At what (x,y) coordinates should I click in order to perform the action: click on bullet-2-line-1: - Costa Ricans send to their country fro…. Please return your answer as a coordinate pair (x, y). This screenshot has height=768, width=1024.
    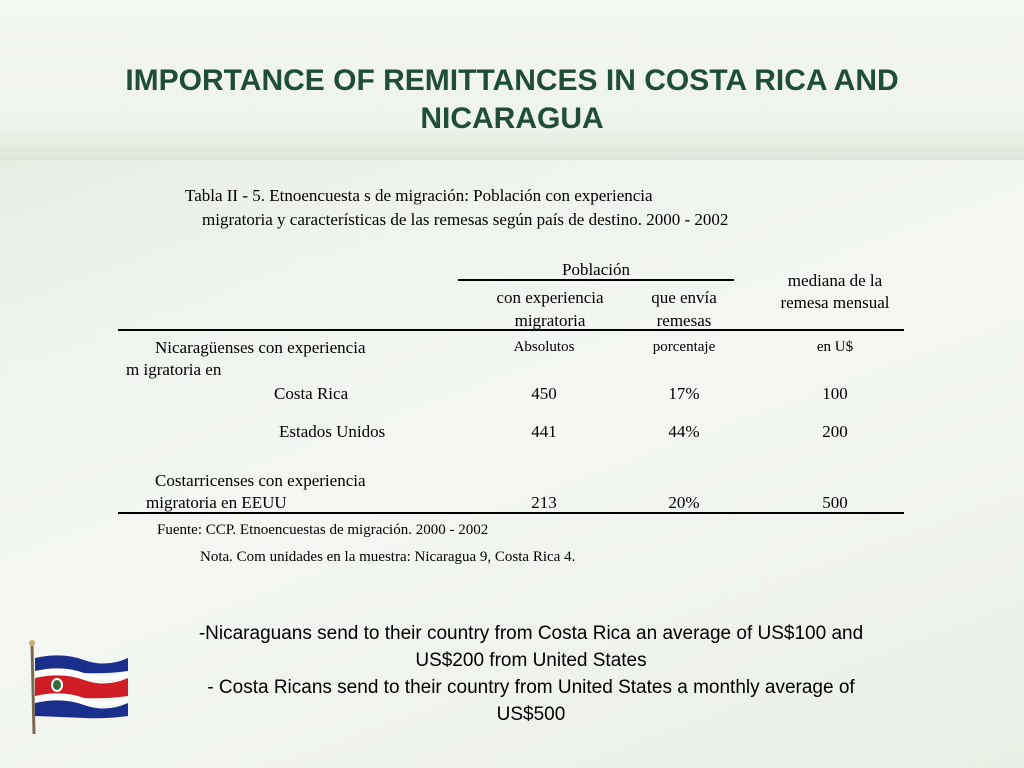
    Looking at the image, I should click on (531, 687).